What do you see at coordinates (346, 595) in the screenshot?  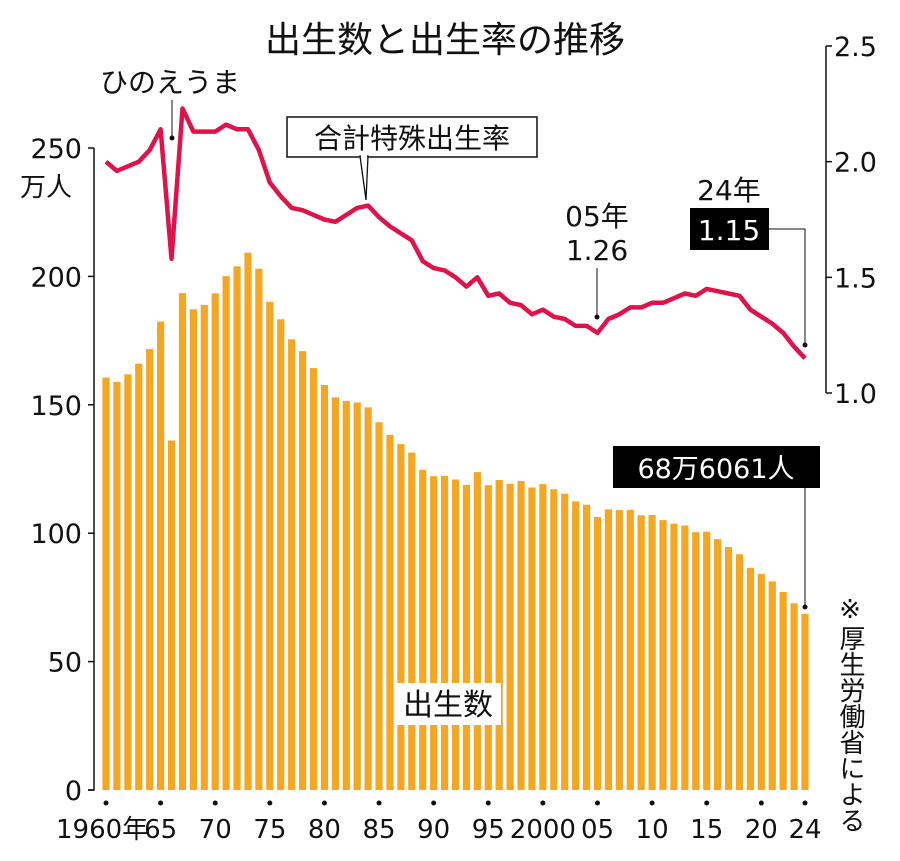 I see `bar-1982` at bounding box center [346, 595].